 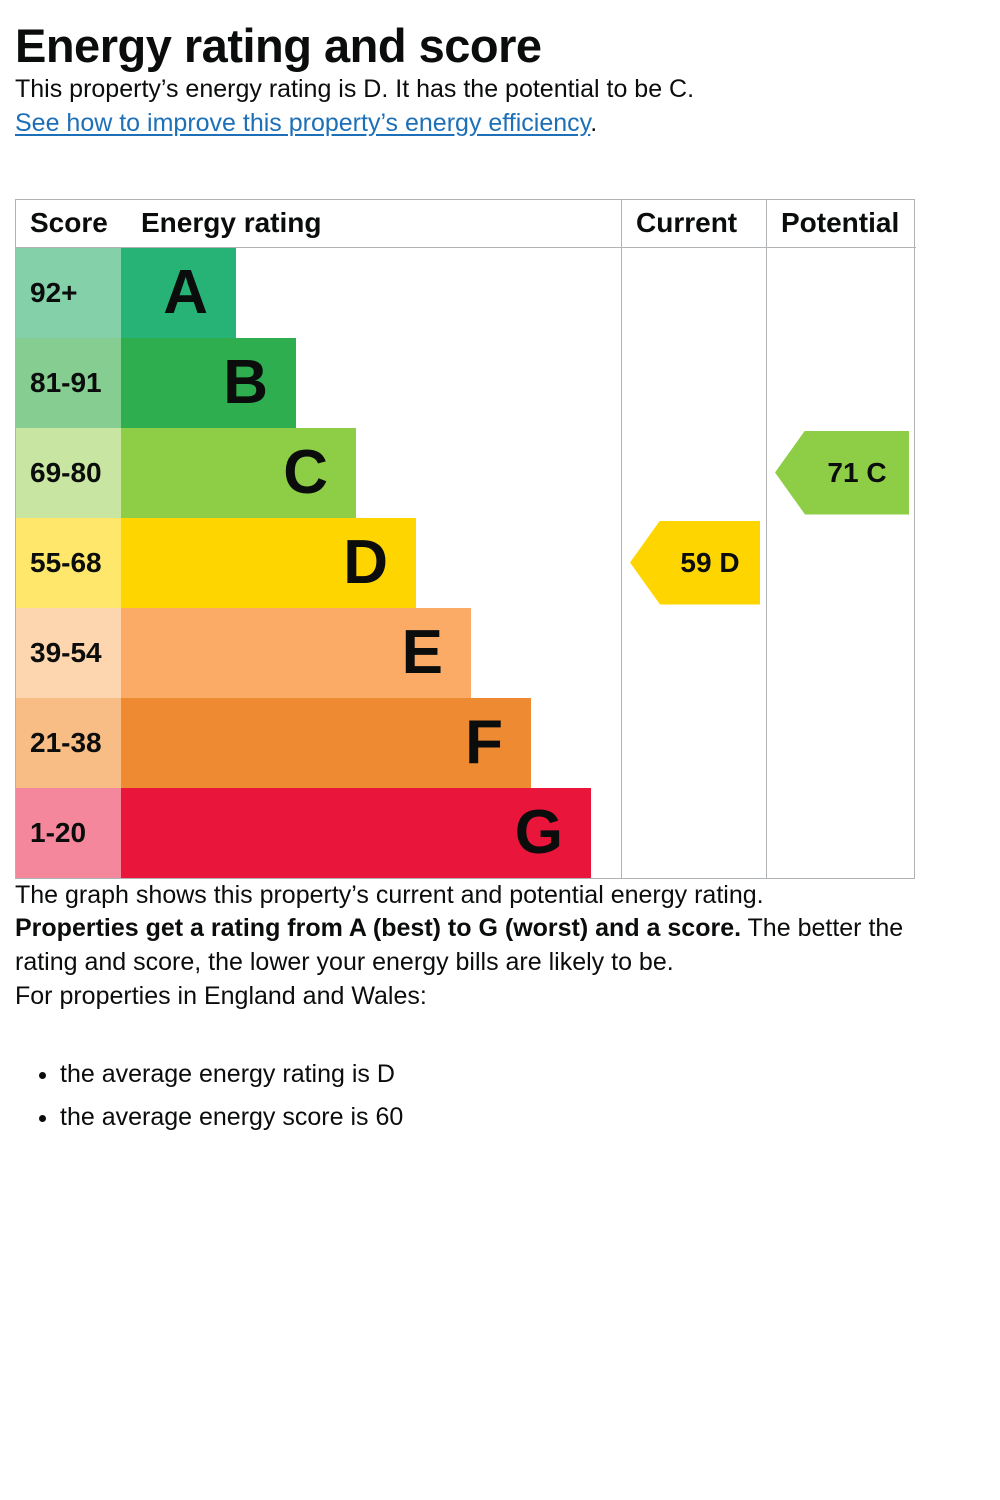 I want to click on score-range-c: 69-80, so click(x=68, y=472).